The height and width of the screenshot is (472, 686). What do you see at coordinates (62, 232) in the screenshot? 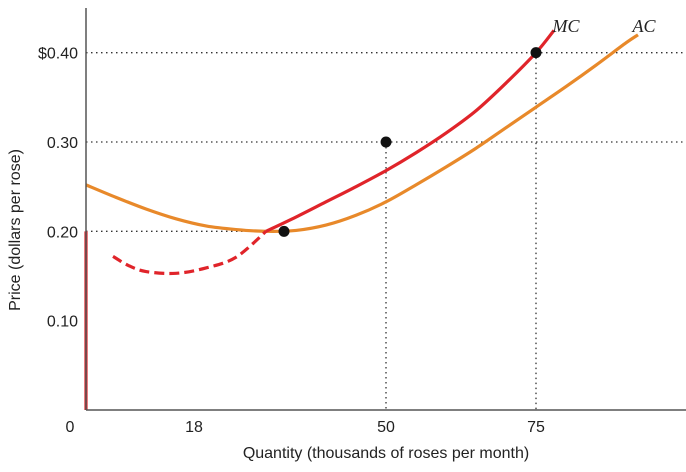
I see `y-tick-label-1: 0.20` at bounding box center [62, 232].